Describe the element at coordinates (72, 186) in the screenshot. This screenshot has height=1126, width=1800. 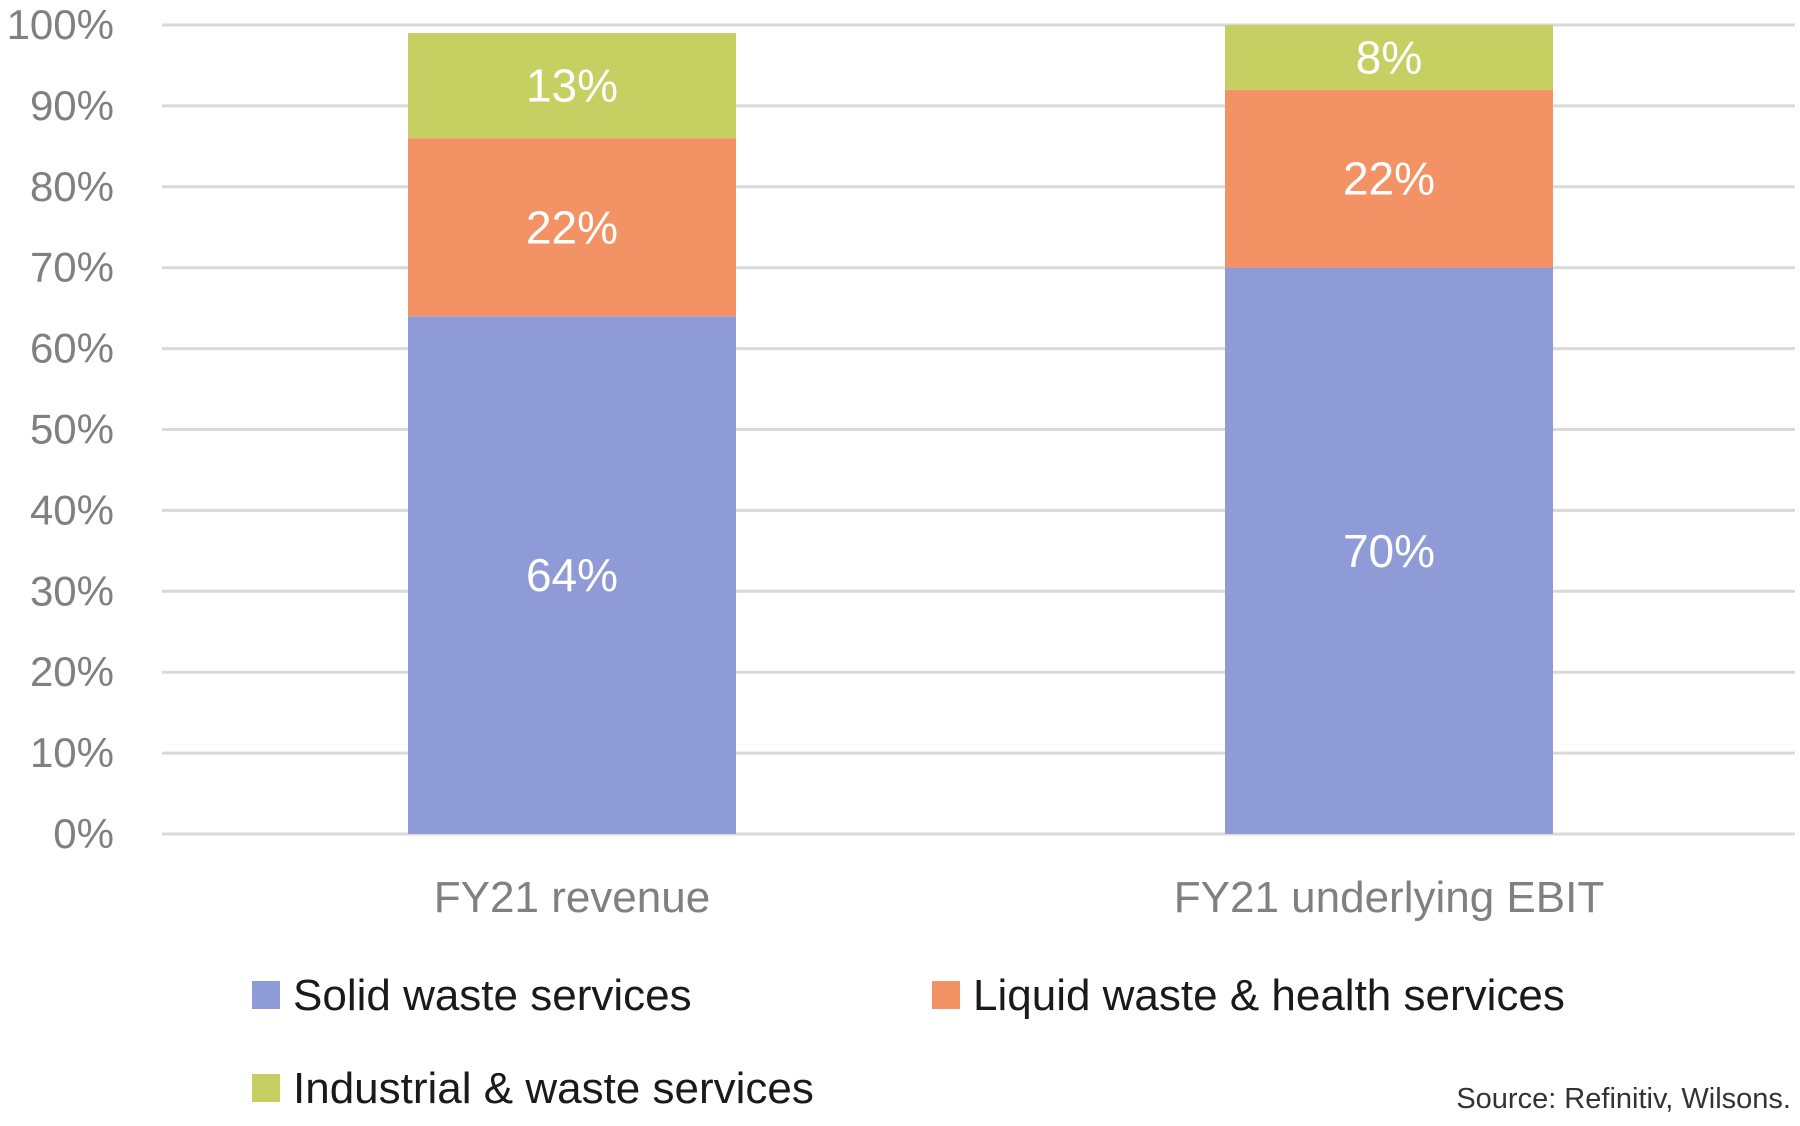
I see `y-tick-label: 80%` at that location.